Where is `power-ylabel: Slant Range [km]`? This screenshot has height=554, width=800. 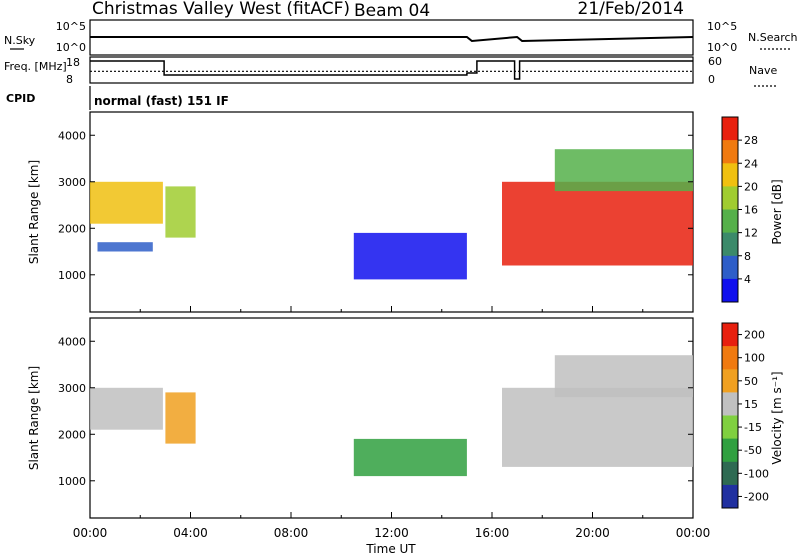
power-ylabel: Slant Range [km] is located at coordinates (34, 212).